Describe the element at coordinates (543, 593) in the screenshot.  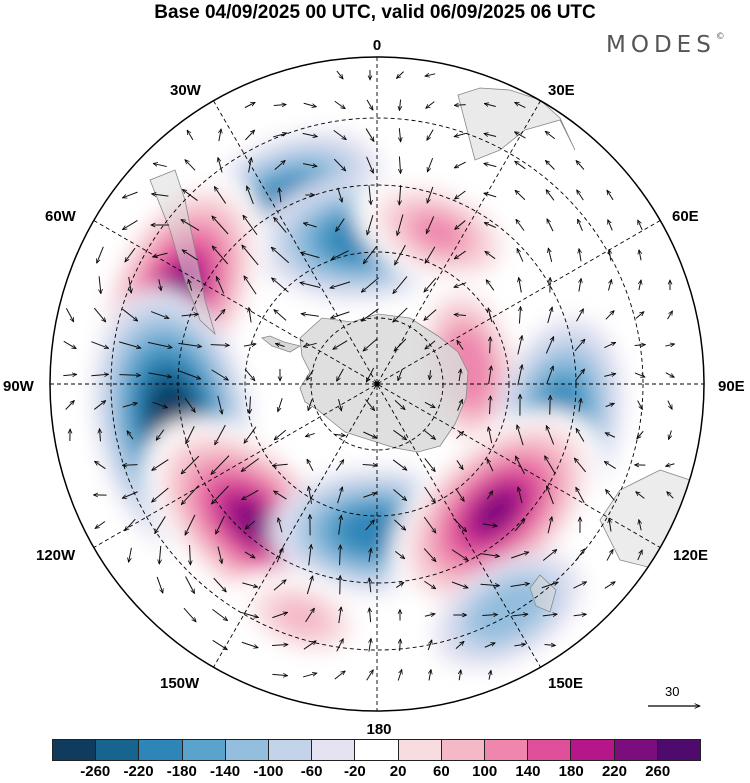
I see `new-zealand-coast` at that location.